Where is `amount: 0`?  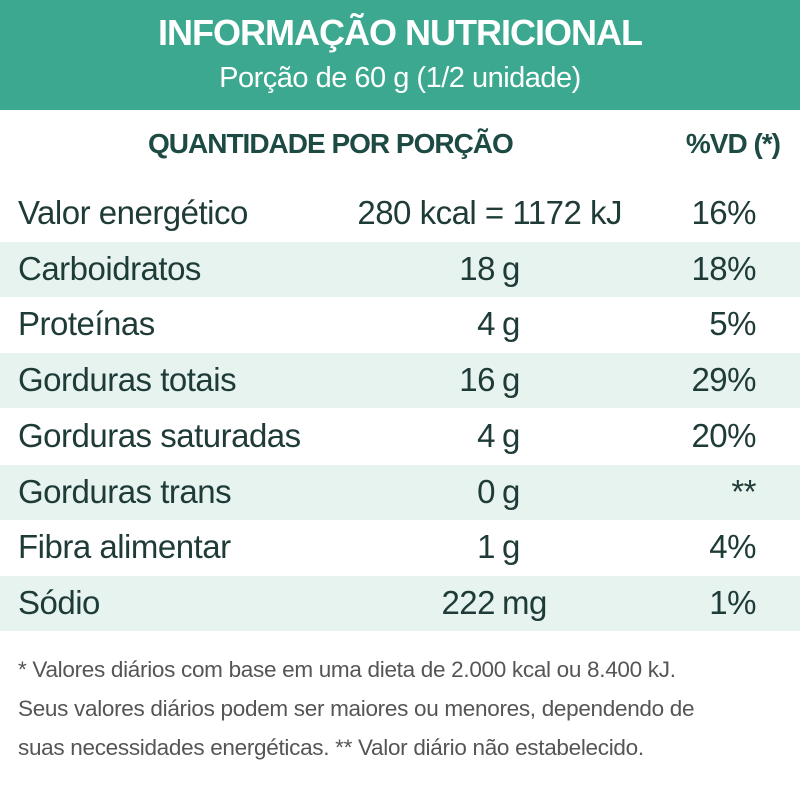
amount: 0 is located at coordinates (486, 491).